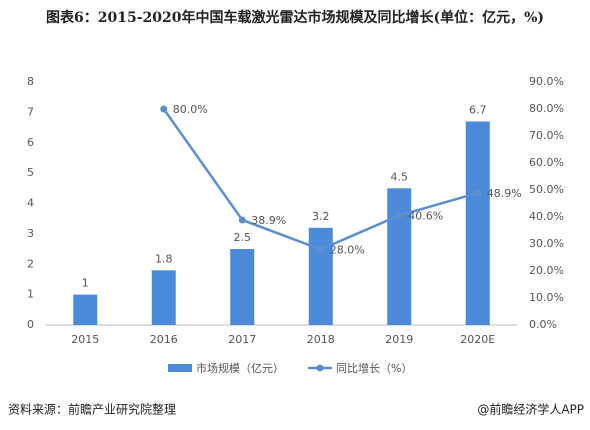 Image resolution: width=590 pixels, height=430 pixels. What do you see at coordinates (546, 243) in the screenshot?
I see `y2-tick-label: 30.0%` at bounding box center [546, 243].